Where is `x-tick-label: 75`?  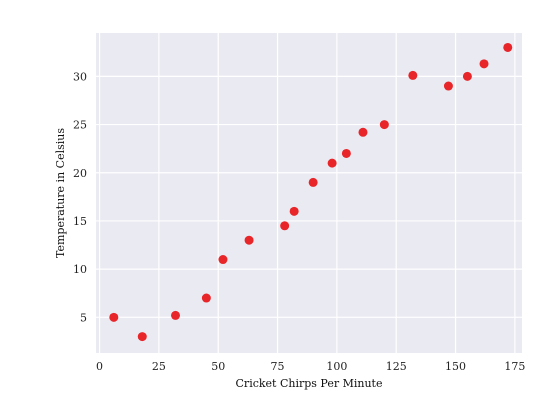 x-tick-label: 75 is located at coordinates (278, 366).